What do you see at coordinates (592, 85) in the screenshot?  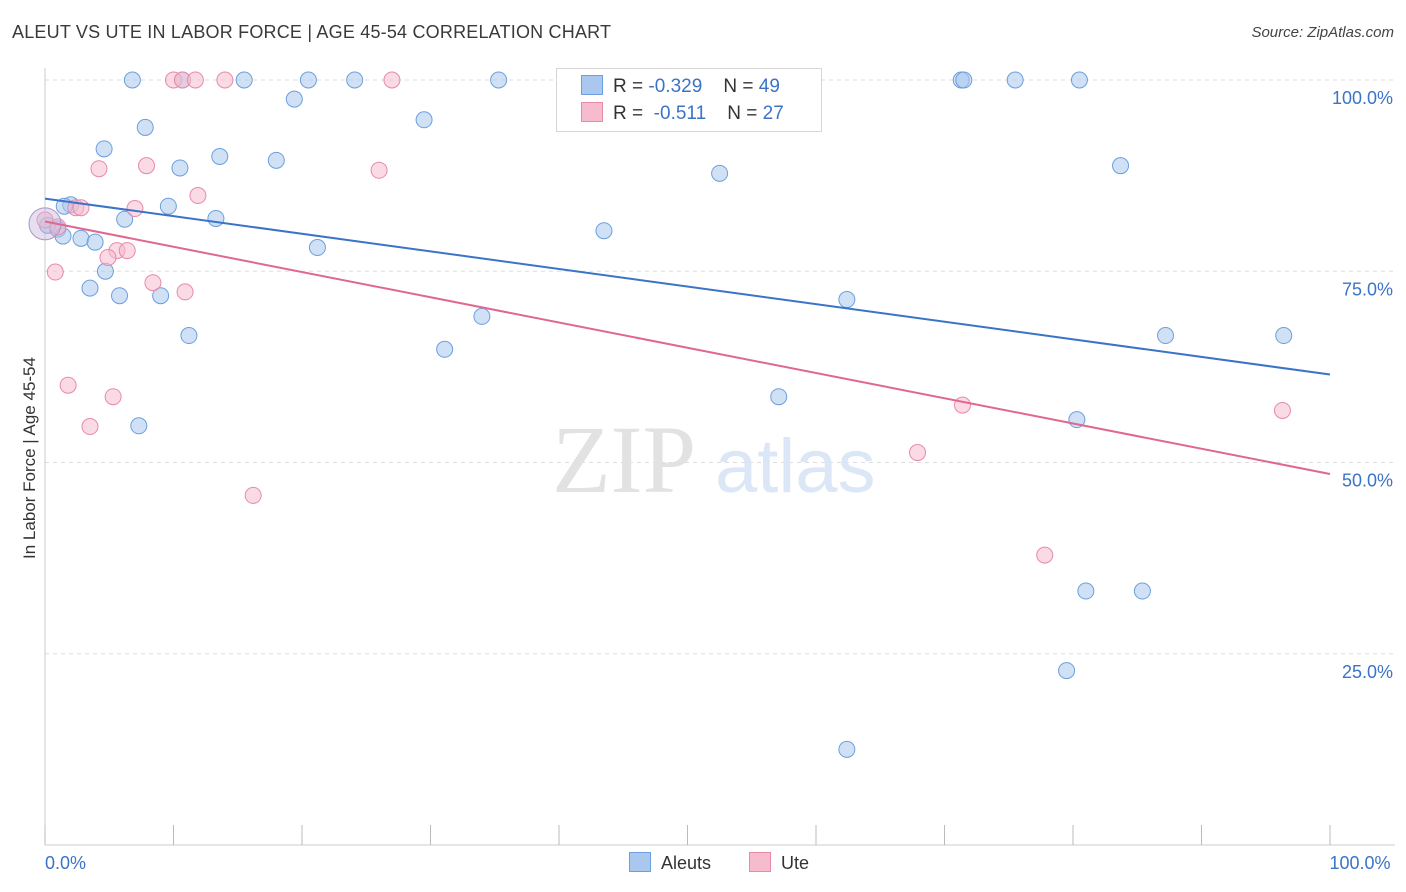 I see `aleuts-swatch` at bounding box center [592, 85].